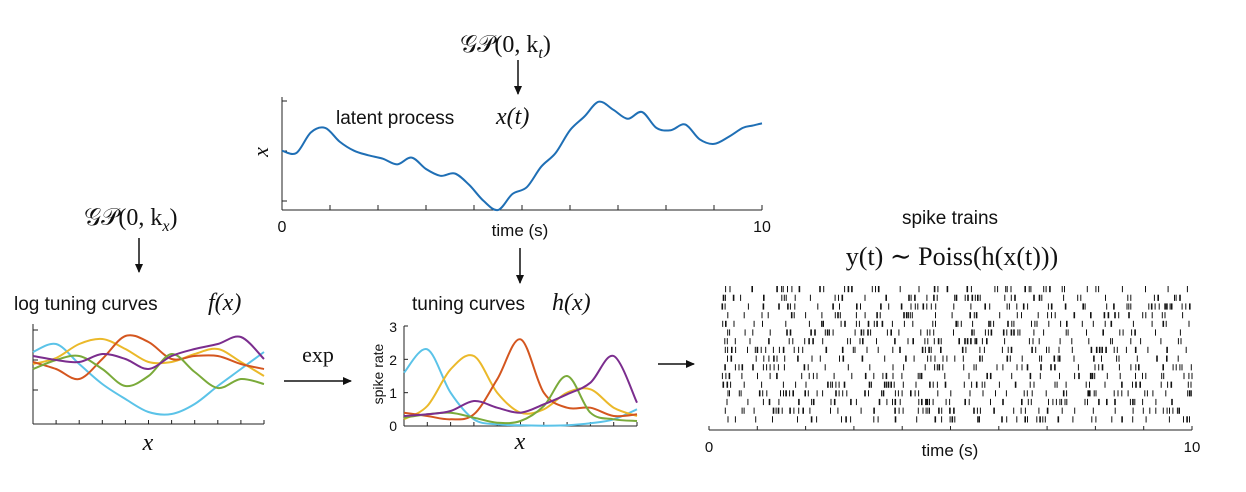 Image resolution: width=1246 pixels, height=492 pixels. Describe the element at coordinates (378, 373) in the screenshot. I see `tuning-ylabel: spike rate` at that location.